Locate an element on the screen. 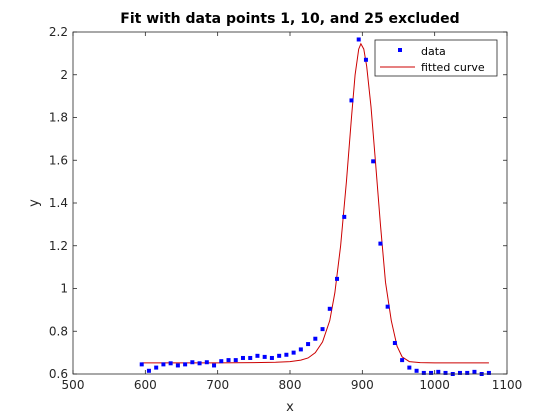 This screenshot has width=560, height=420. y-tick-label: 0.6 is located at coordinates (58, 374).